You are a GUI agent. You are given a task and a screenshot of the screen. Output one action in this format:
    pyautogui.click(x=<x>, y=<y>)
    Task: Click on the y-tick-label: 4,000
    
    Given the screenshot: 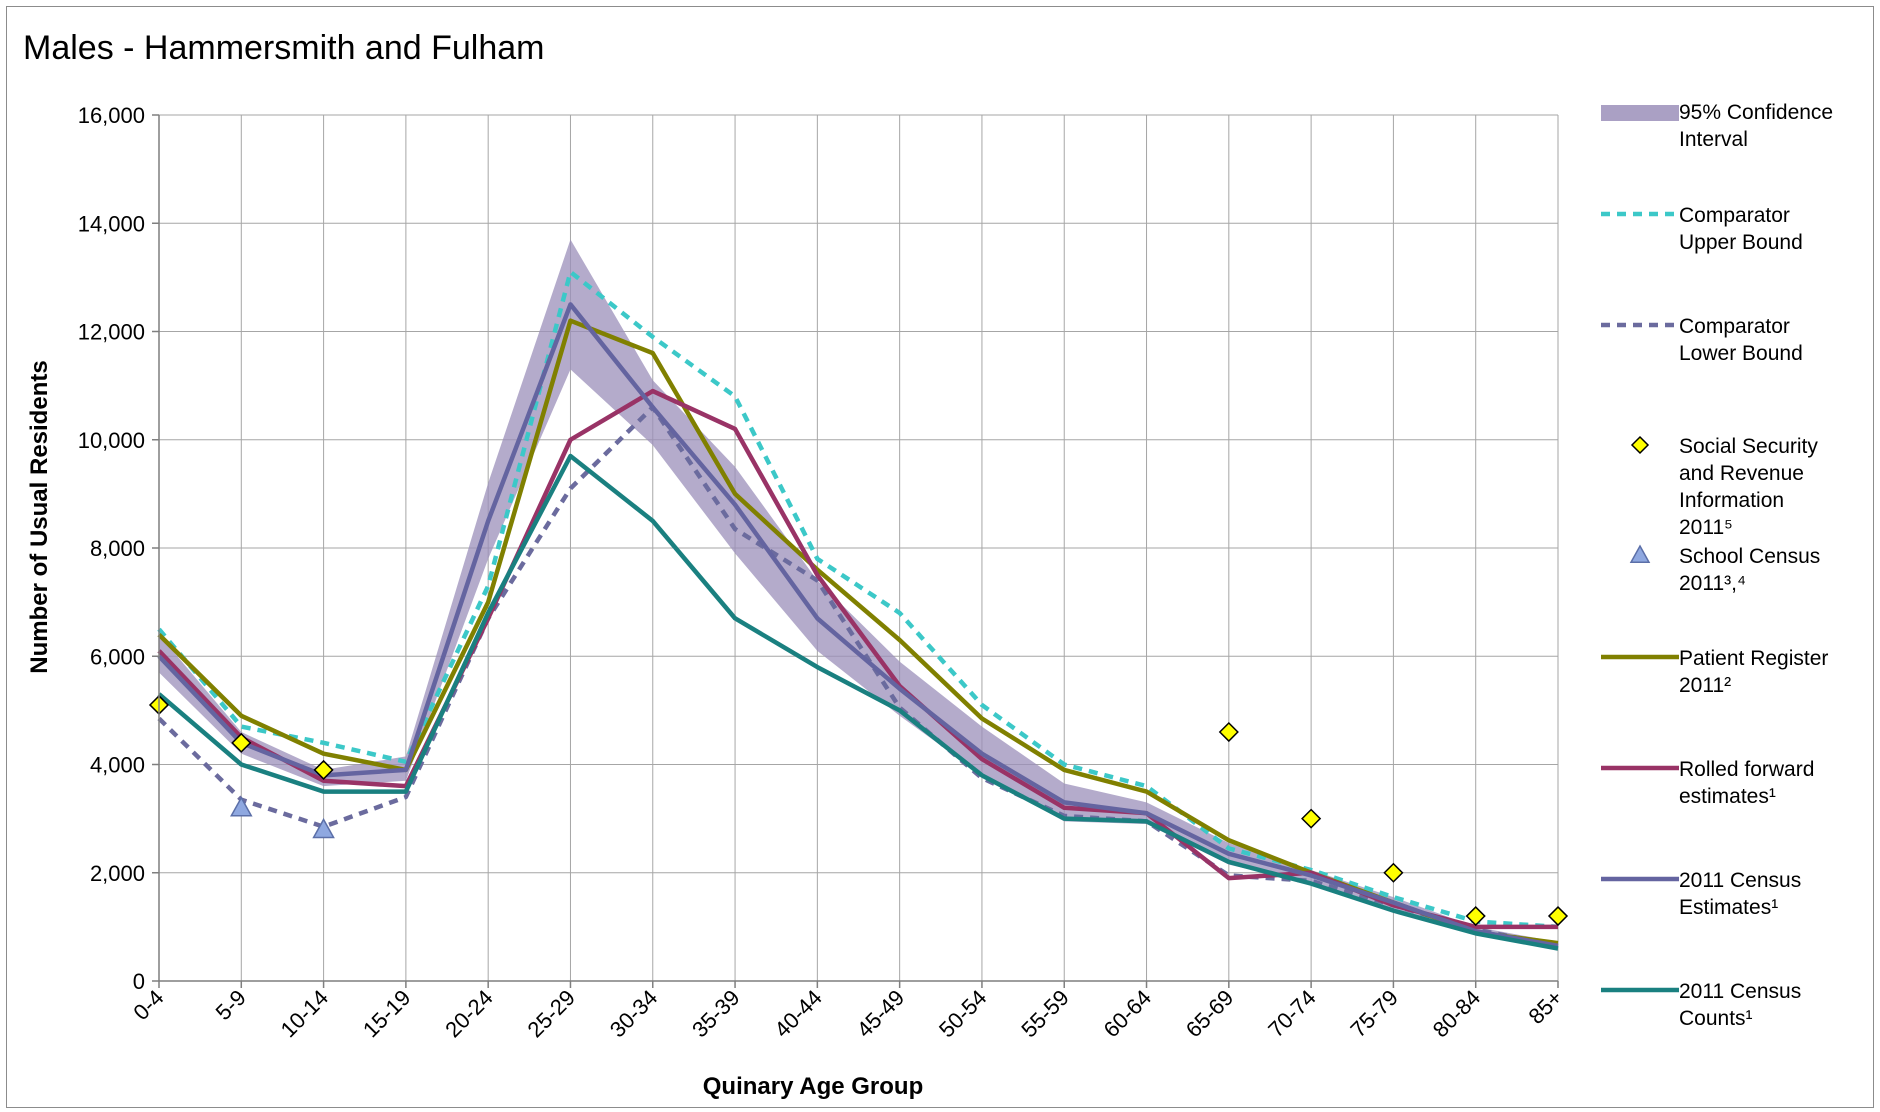 What is the action you would take?
    pyautogui.click(x=117, y=765)
    